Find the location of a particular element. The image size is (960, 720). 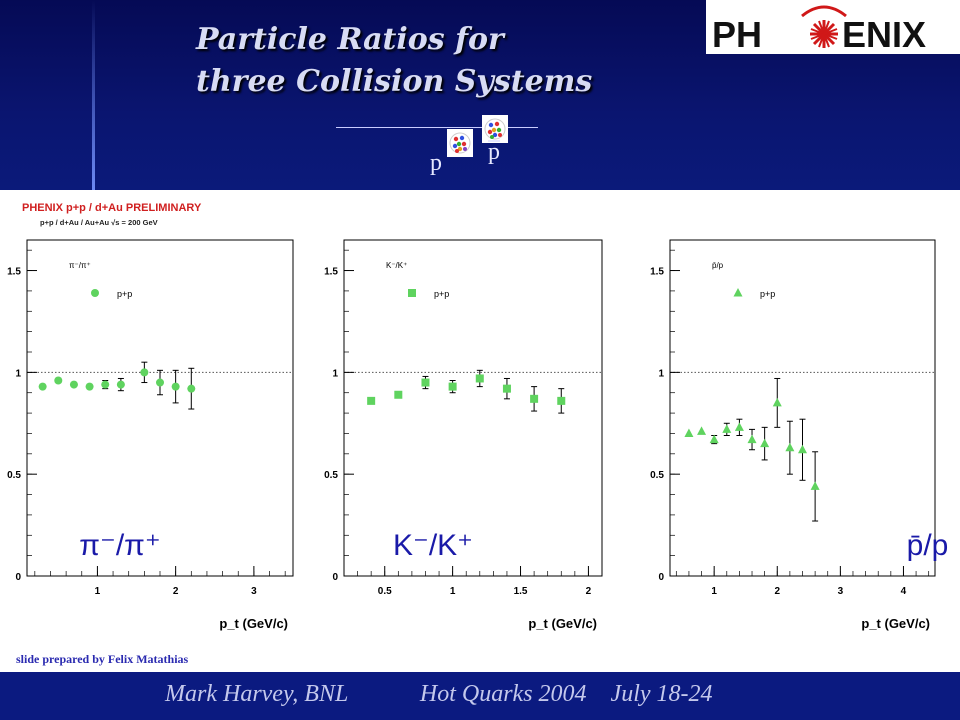

ratio-overlay-label: K⁻/K⁺ is located at coordinates (433, 545).